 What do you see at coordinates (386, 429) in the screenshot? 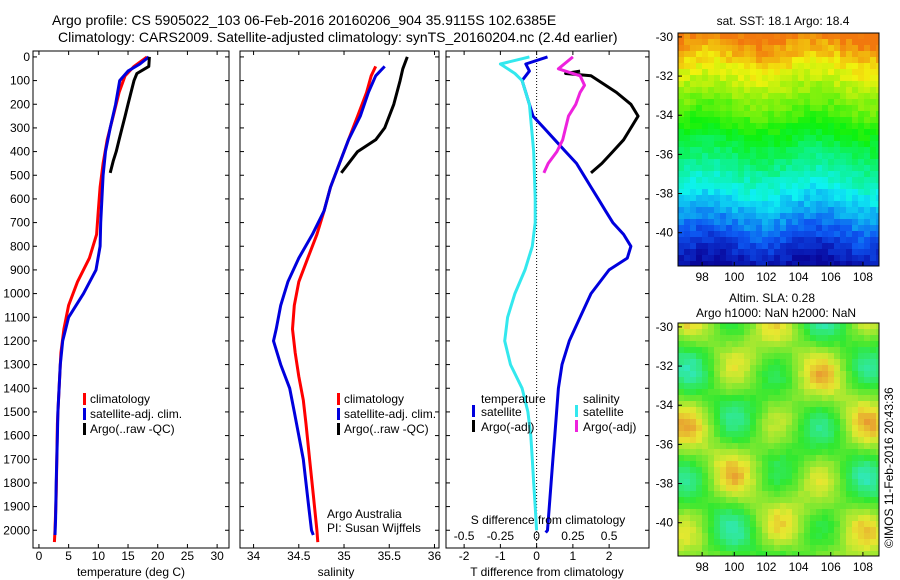
I see `legend-label-argo: Argo(..raw -QC)` at bounding box center [386, 429].